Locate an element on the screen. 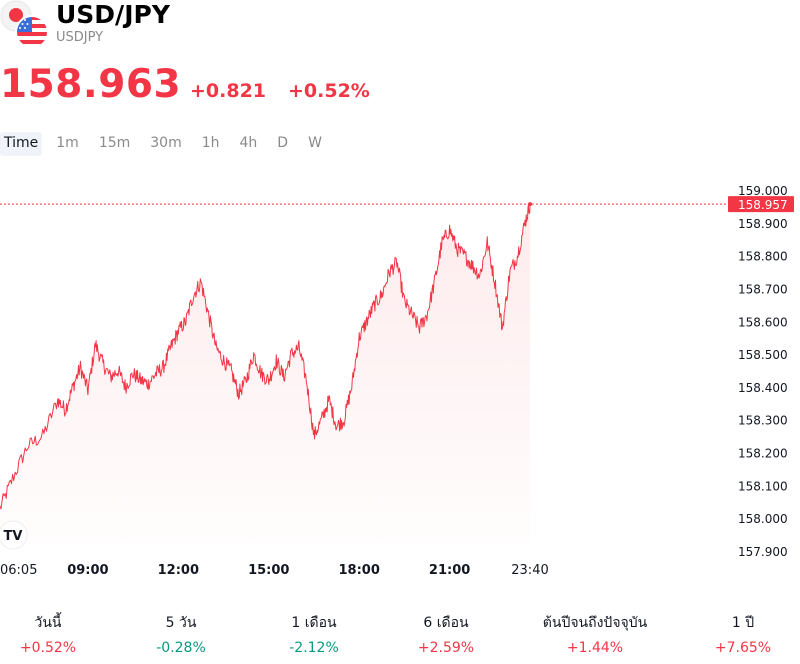 Image resolution: width=800 pixels, height=664 pixels. y-tick-label: 158.400 is located at coordinates (763, 388).